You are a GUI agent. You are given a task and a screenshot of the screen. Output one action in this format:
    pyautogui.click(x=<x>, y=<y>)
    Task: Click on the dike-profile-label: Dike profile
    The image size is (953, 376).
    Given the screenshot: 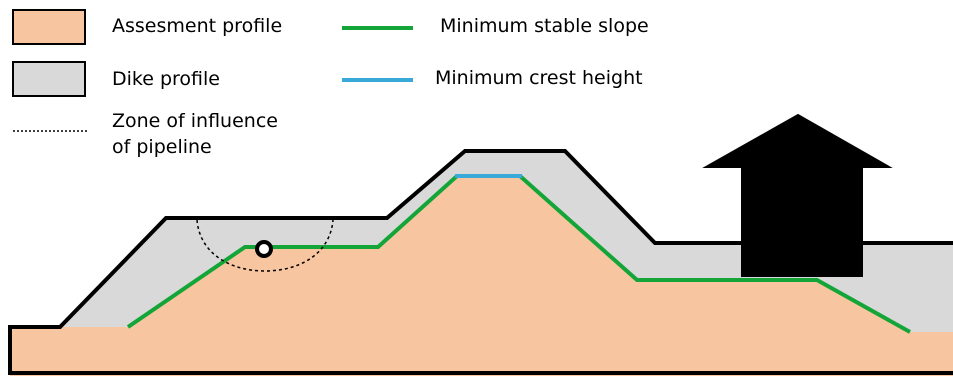 What is the action you would take?
    pyautogui.click(x=166, y=79)
    